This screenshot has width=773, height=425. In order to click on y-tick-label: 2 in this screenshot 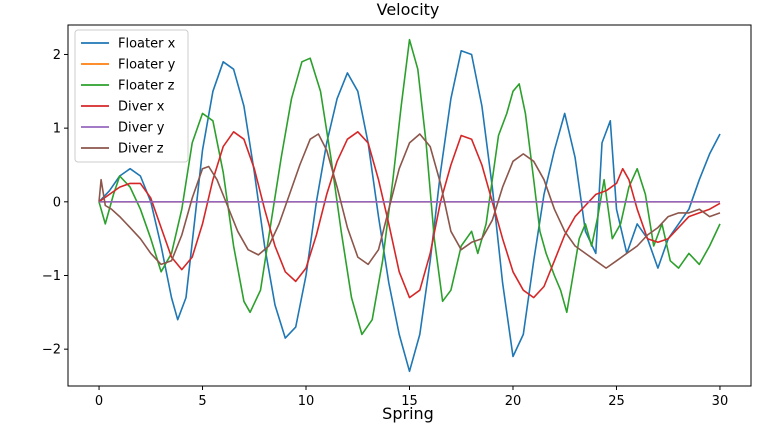, I will do `click(57, 55)`.